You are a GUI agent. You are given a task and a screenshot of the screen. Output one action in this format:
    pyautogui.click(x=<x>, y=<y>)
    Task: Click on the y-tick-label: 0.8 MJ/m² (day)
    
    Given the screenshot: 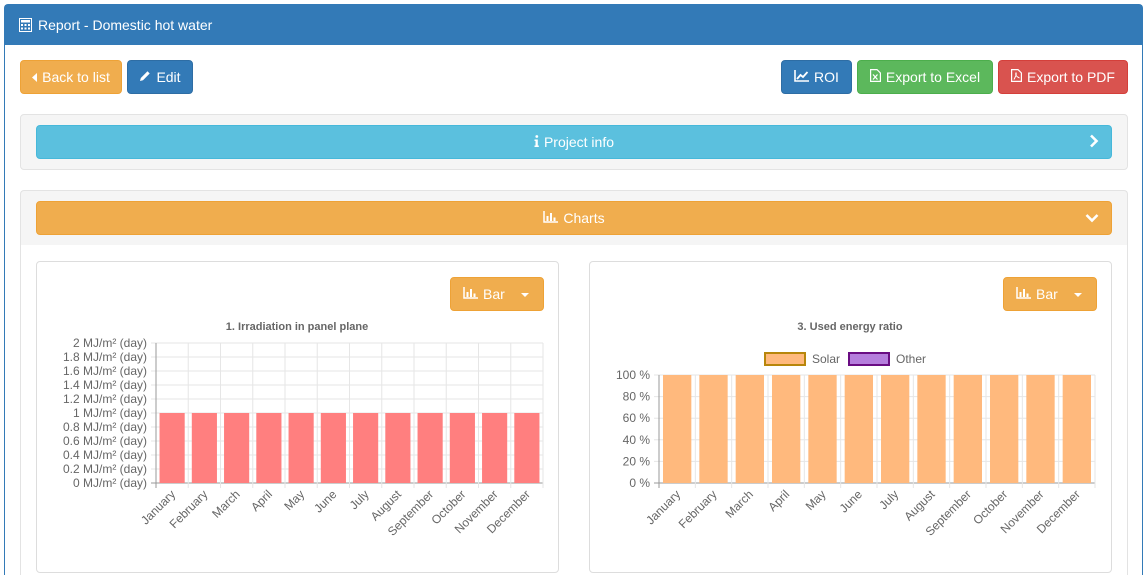 What is the action you would take?
    pyautogui.click(x=105, y=427)
    